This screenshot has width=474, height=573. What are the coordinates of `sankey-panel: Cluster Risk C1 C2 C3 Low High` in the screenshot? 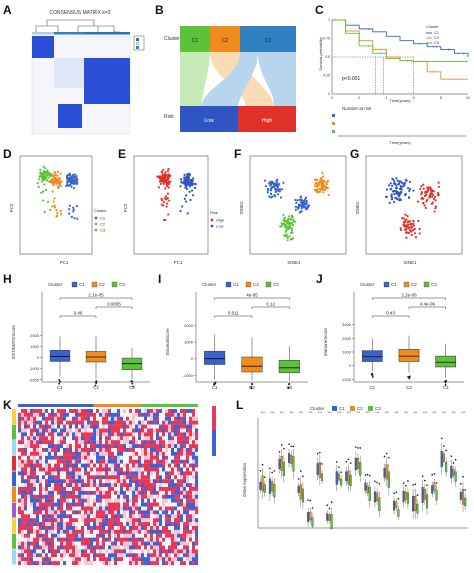 It's located at (237, 80).